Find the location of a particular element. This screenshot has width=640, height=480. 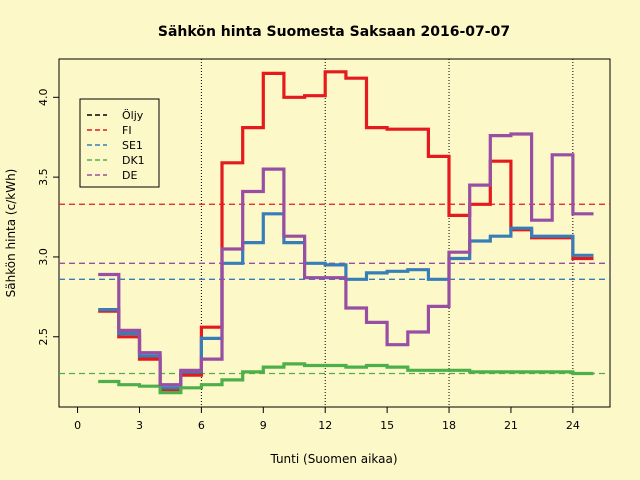

x-tick-label: 12 is located at coordinates (325, 425).